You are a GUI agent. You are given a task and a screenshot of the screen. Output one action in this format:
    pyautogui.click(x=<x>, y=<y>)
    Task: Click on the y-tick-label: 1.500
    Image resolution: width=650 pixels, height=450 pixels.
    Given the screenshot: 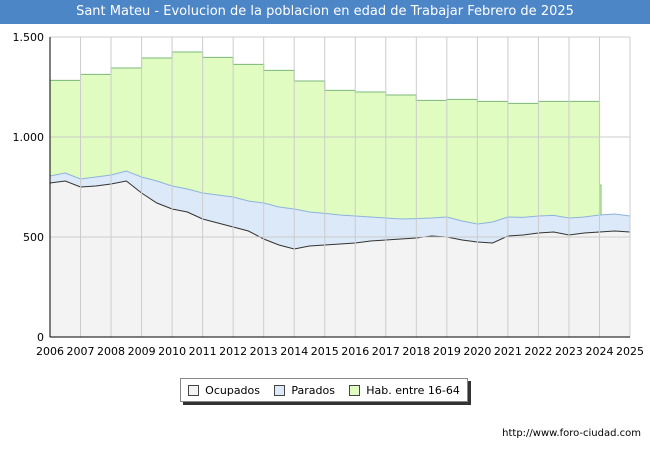 What is the action you would take?
    pyautogui.click(x=29, y=37)
    